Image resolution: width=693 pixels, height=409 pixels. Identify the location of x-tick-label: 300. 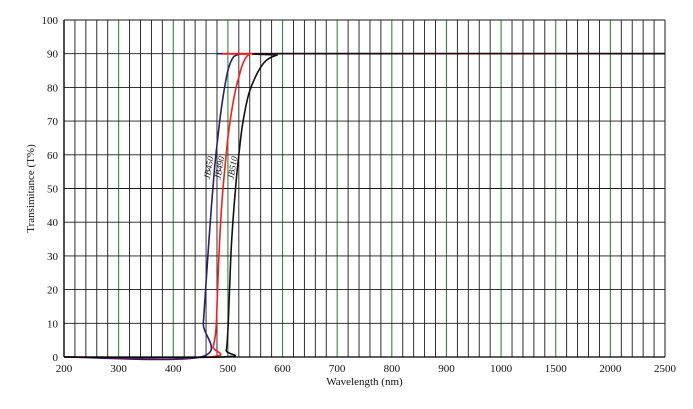
(118, 369).